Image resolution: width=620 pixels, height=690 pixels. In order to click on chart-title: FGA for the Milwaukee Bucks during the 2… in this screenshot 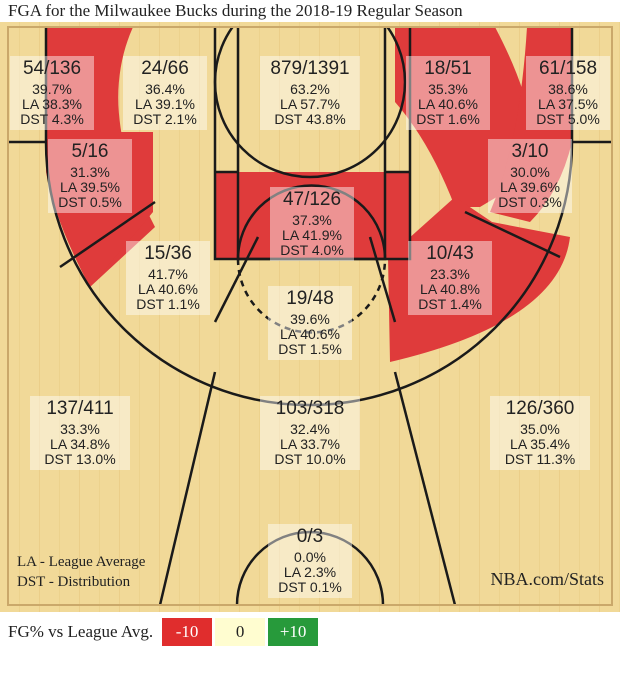, I will do `click(235, 10)`.